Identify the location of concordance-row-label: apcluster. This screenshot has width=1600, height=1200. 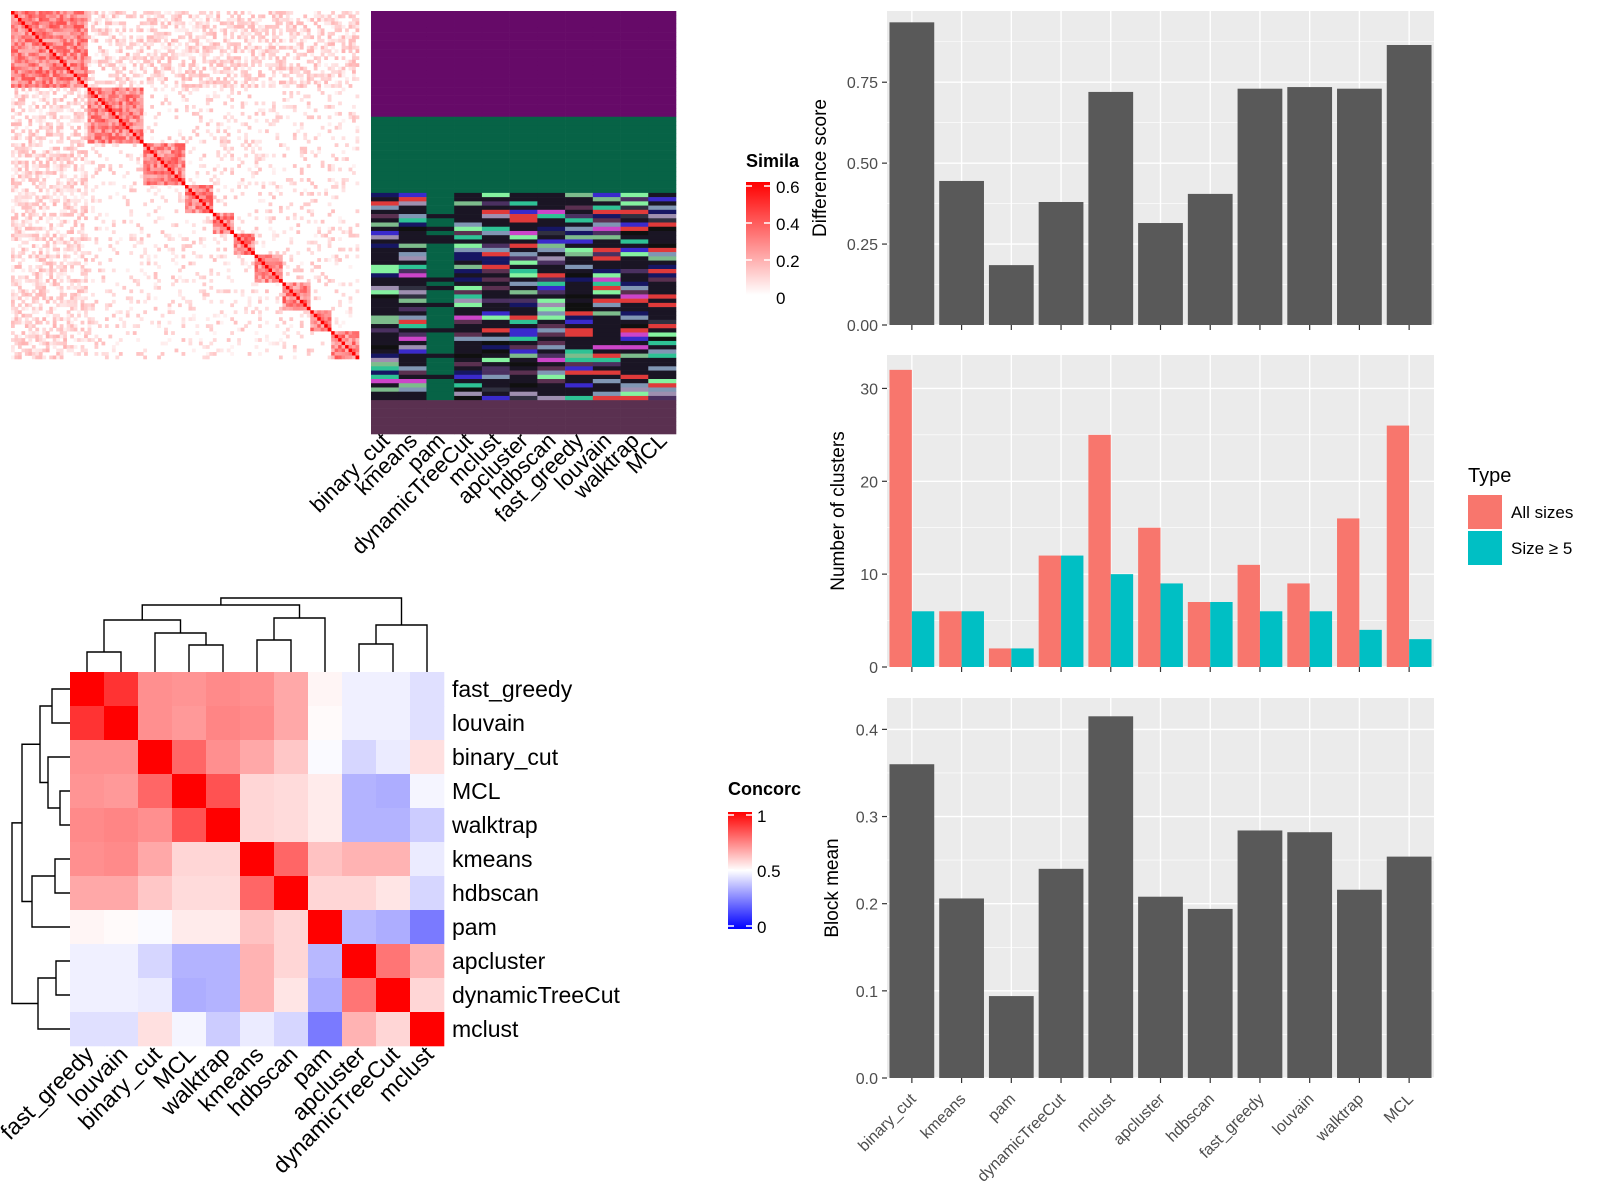
(499, 961).